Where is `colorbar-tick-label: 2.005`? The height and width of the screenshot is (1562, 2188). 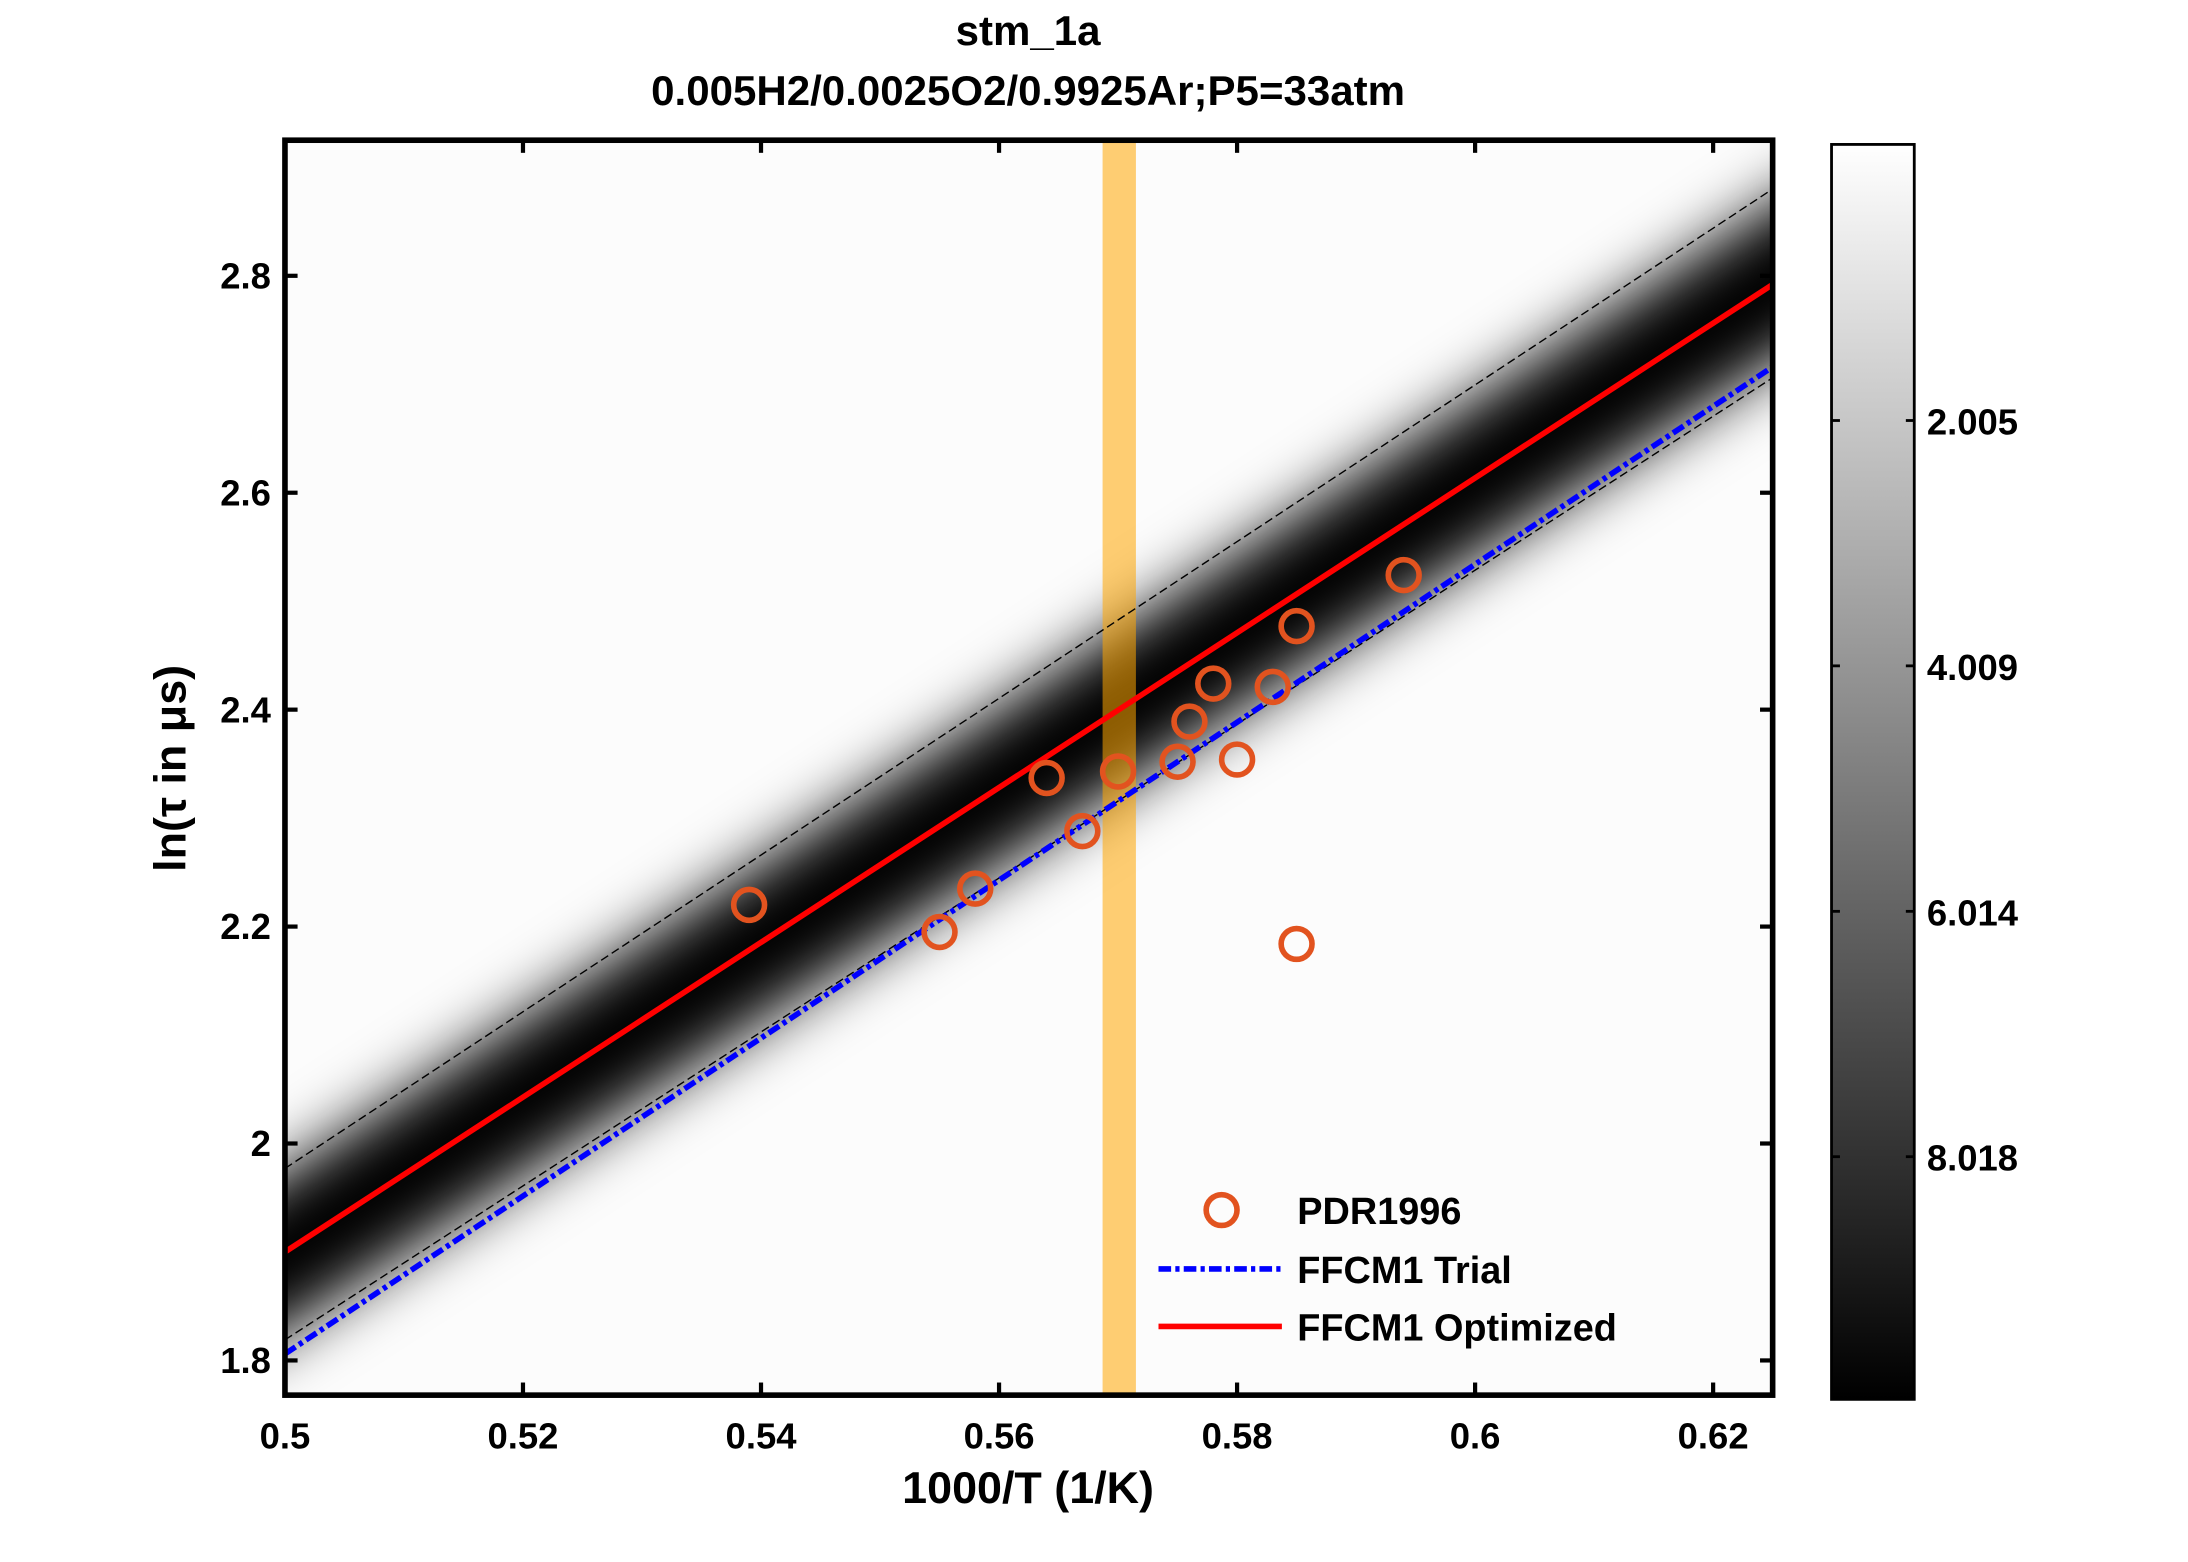 colorbar-tick-label: 2.005 is located at coordinates (1972, 422).